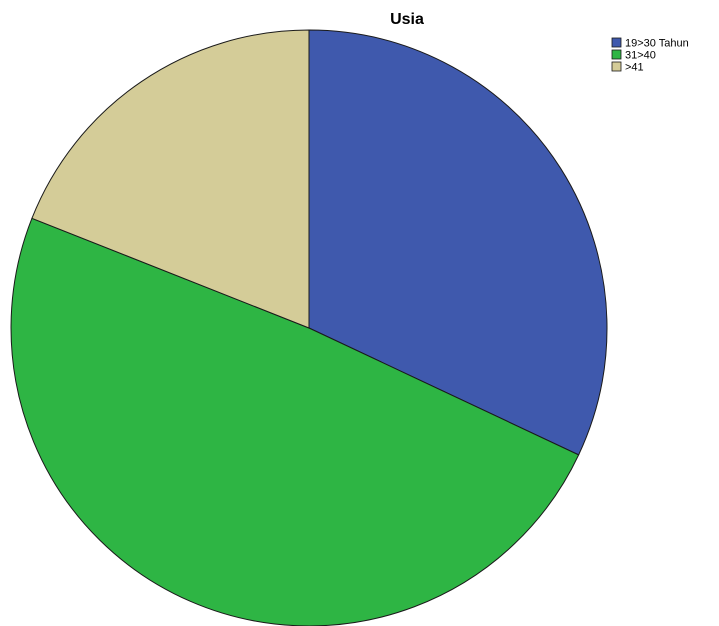 Image resolution: width=719 pixels, height=626 pixels. Describe the element at coordinates (407, 19) in the screenshot. I see `chart-title: Usia` at that location.